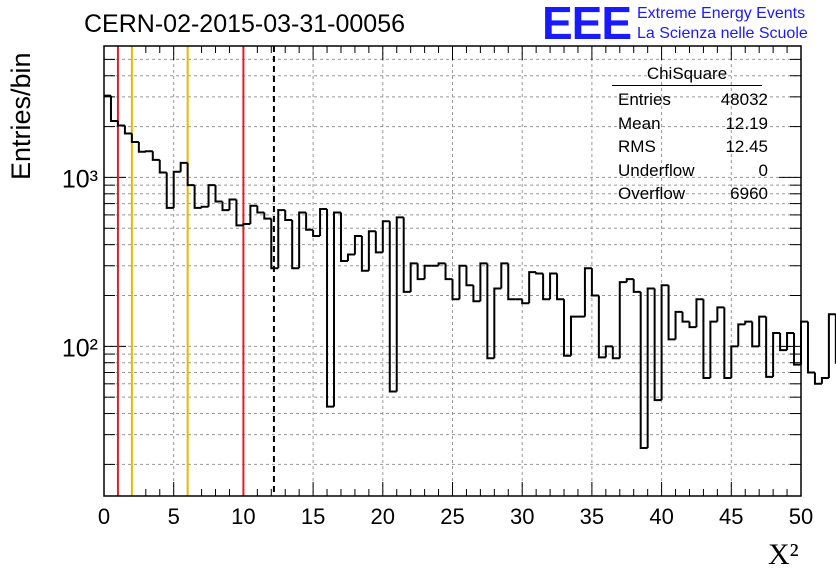 The height and width of the screenshot is (572, 836). I want to click on y-tick-label: 10³, so click(80, 179).